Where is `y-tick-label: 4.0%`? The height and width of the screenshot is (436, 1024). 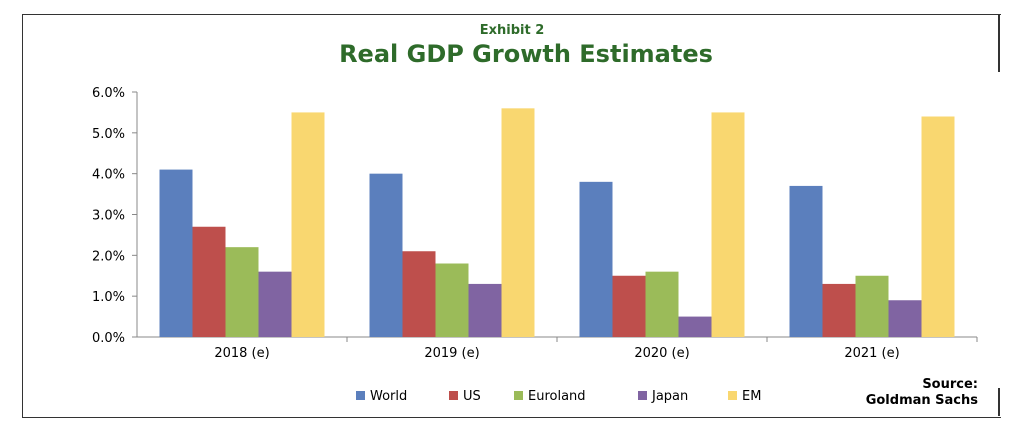 y-tick-label: 4.0% is located at coordinates (108, 175).